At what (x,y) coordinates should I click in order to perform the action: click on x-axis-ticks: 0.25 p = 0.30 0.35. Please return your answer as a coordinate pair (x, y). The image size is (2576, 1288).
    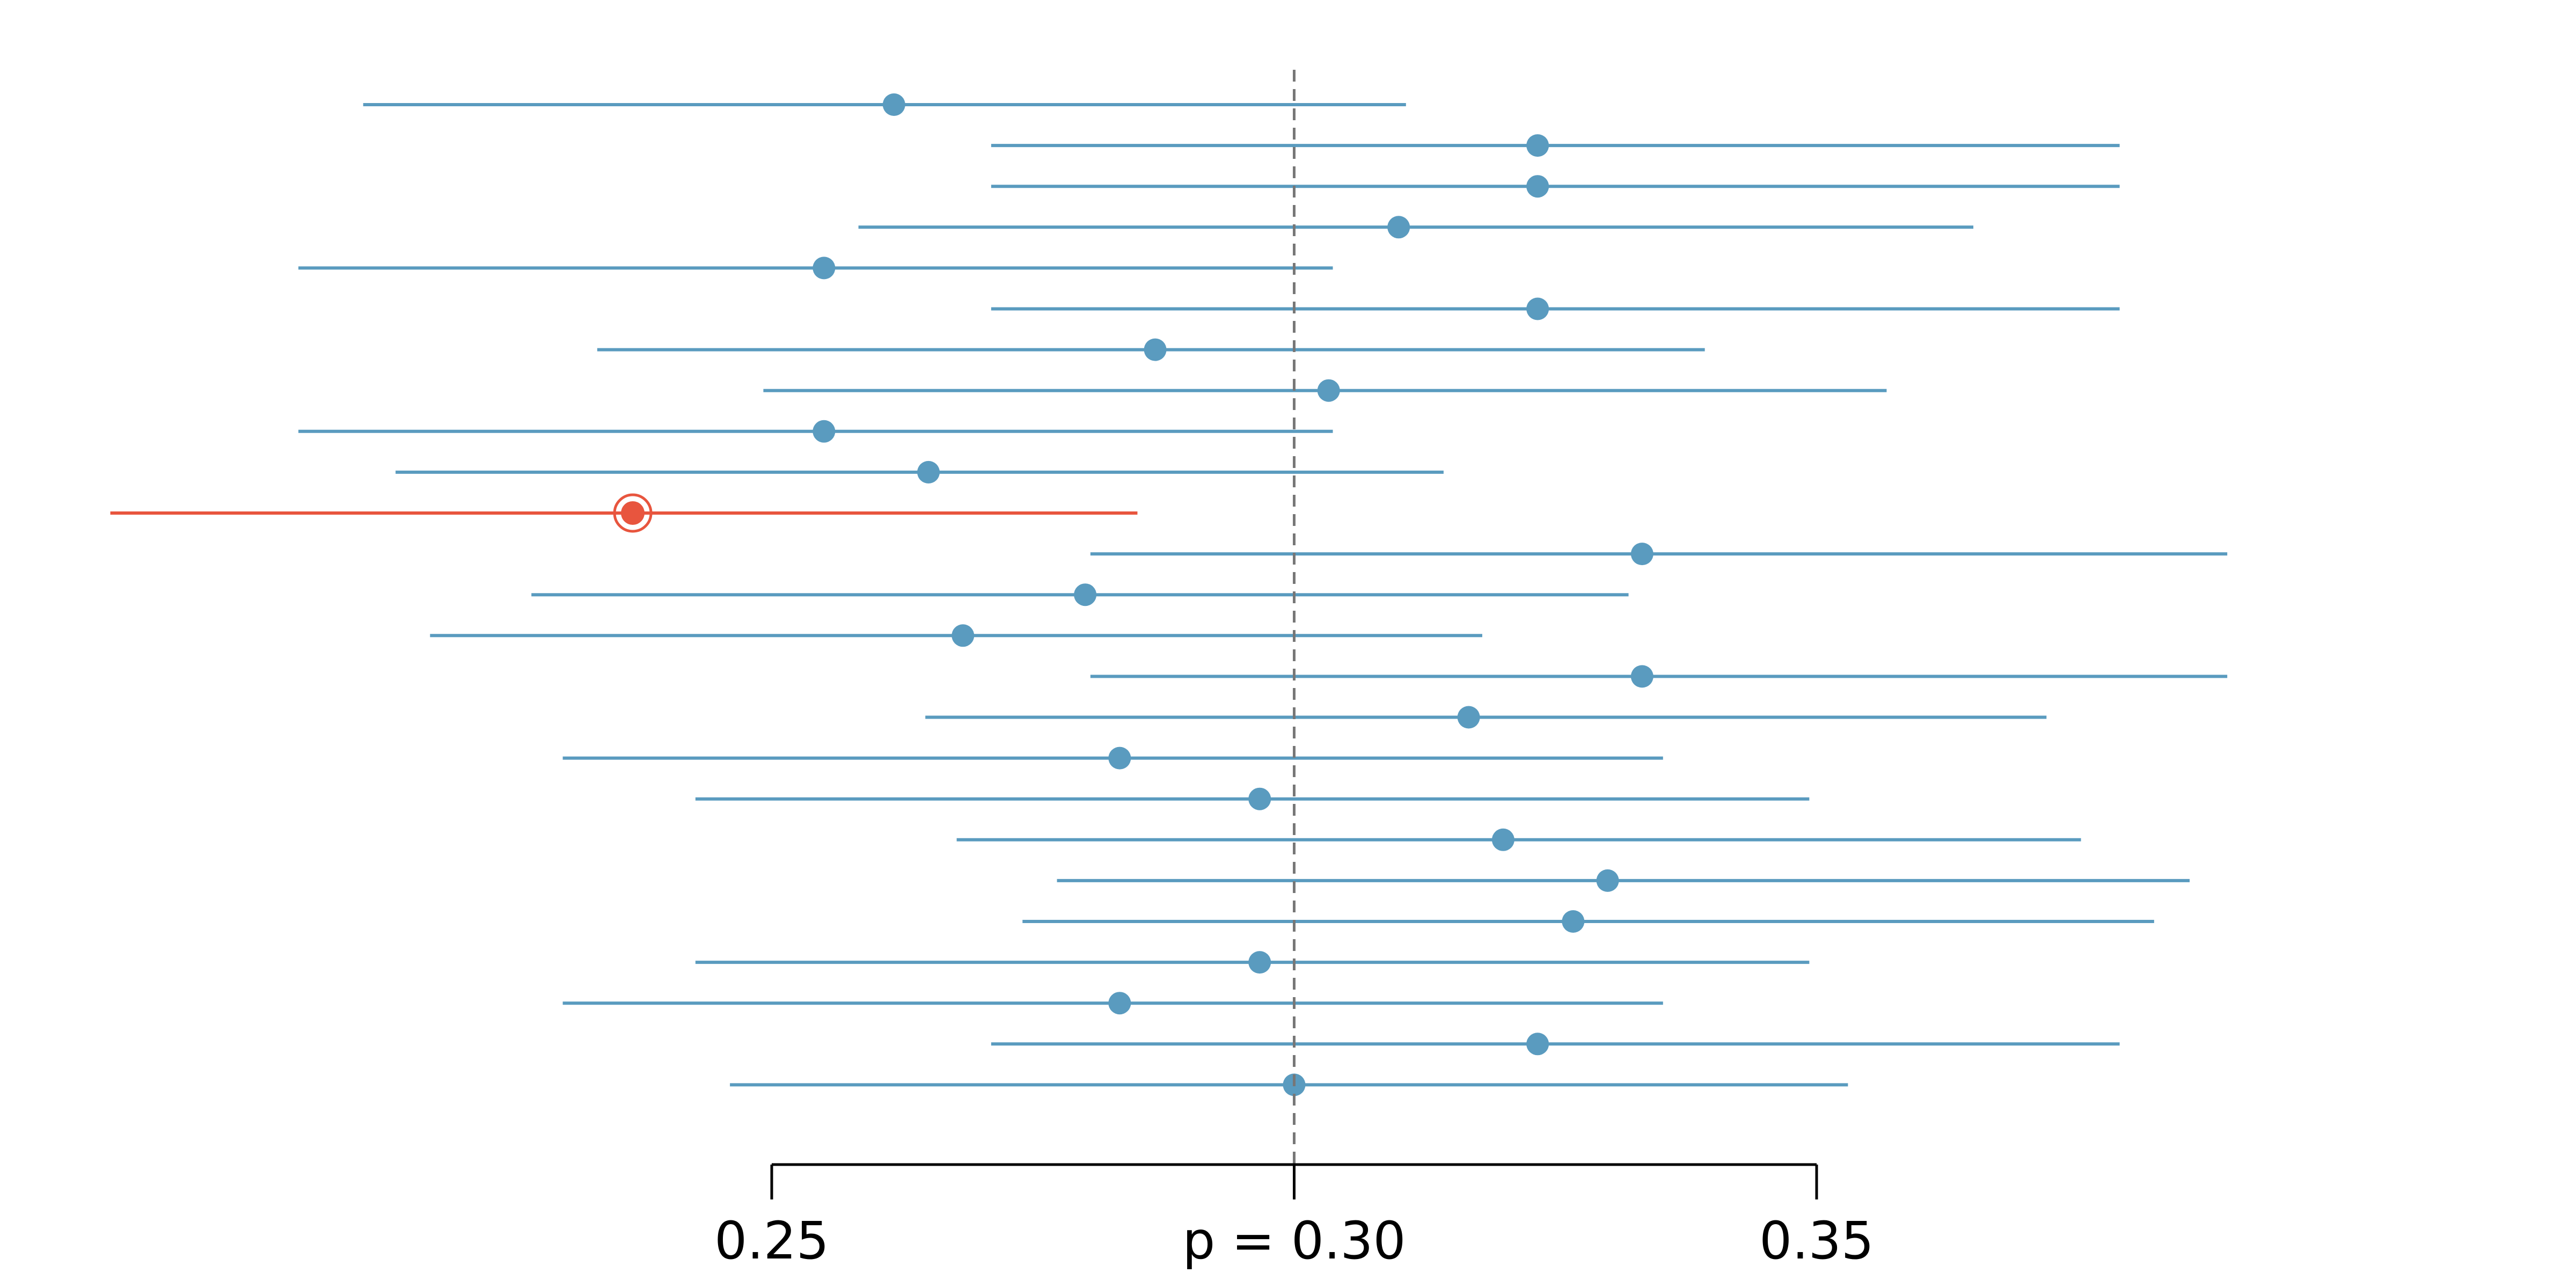
    Looking at the image, I should click on (1294, 1218).